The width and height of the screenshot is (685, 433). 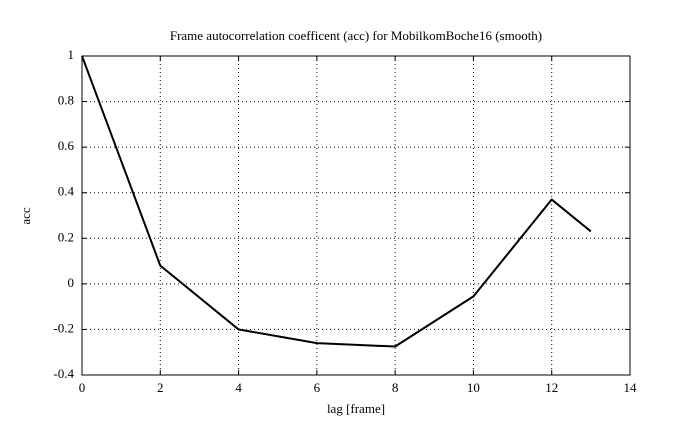 What do you see at coordinates (473, 387) in the screenshot?
I see `x-tick-label: 10` at bounding box center [473, 387].